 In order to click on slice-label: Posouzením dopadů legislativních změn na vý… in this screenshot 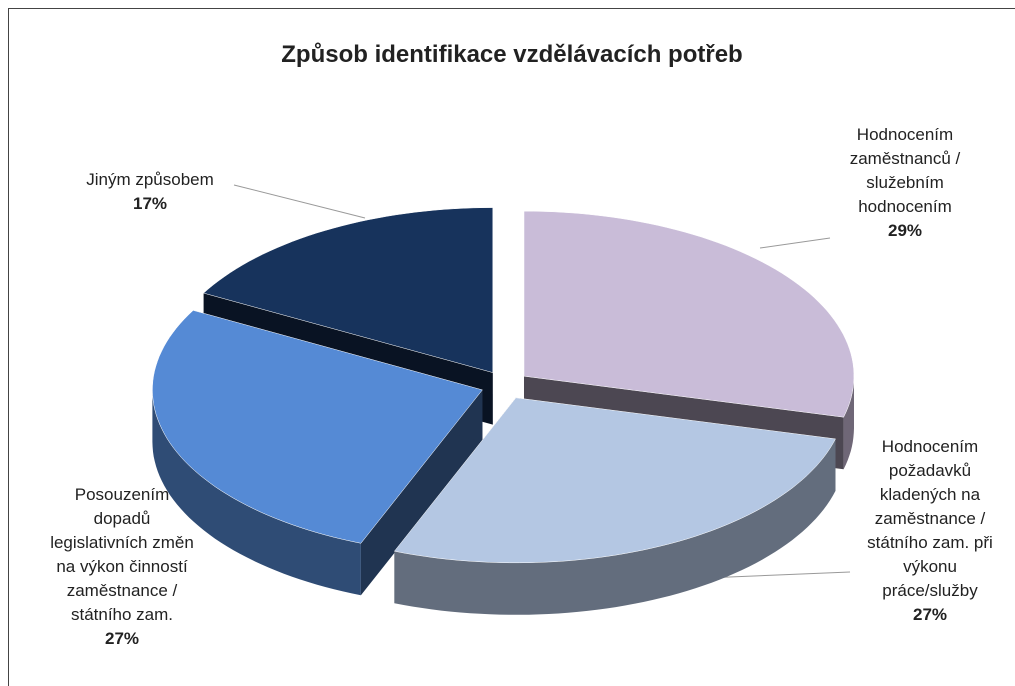, I will do `click(122, 554)`.